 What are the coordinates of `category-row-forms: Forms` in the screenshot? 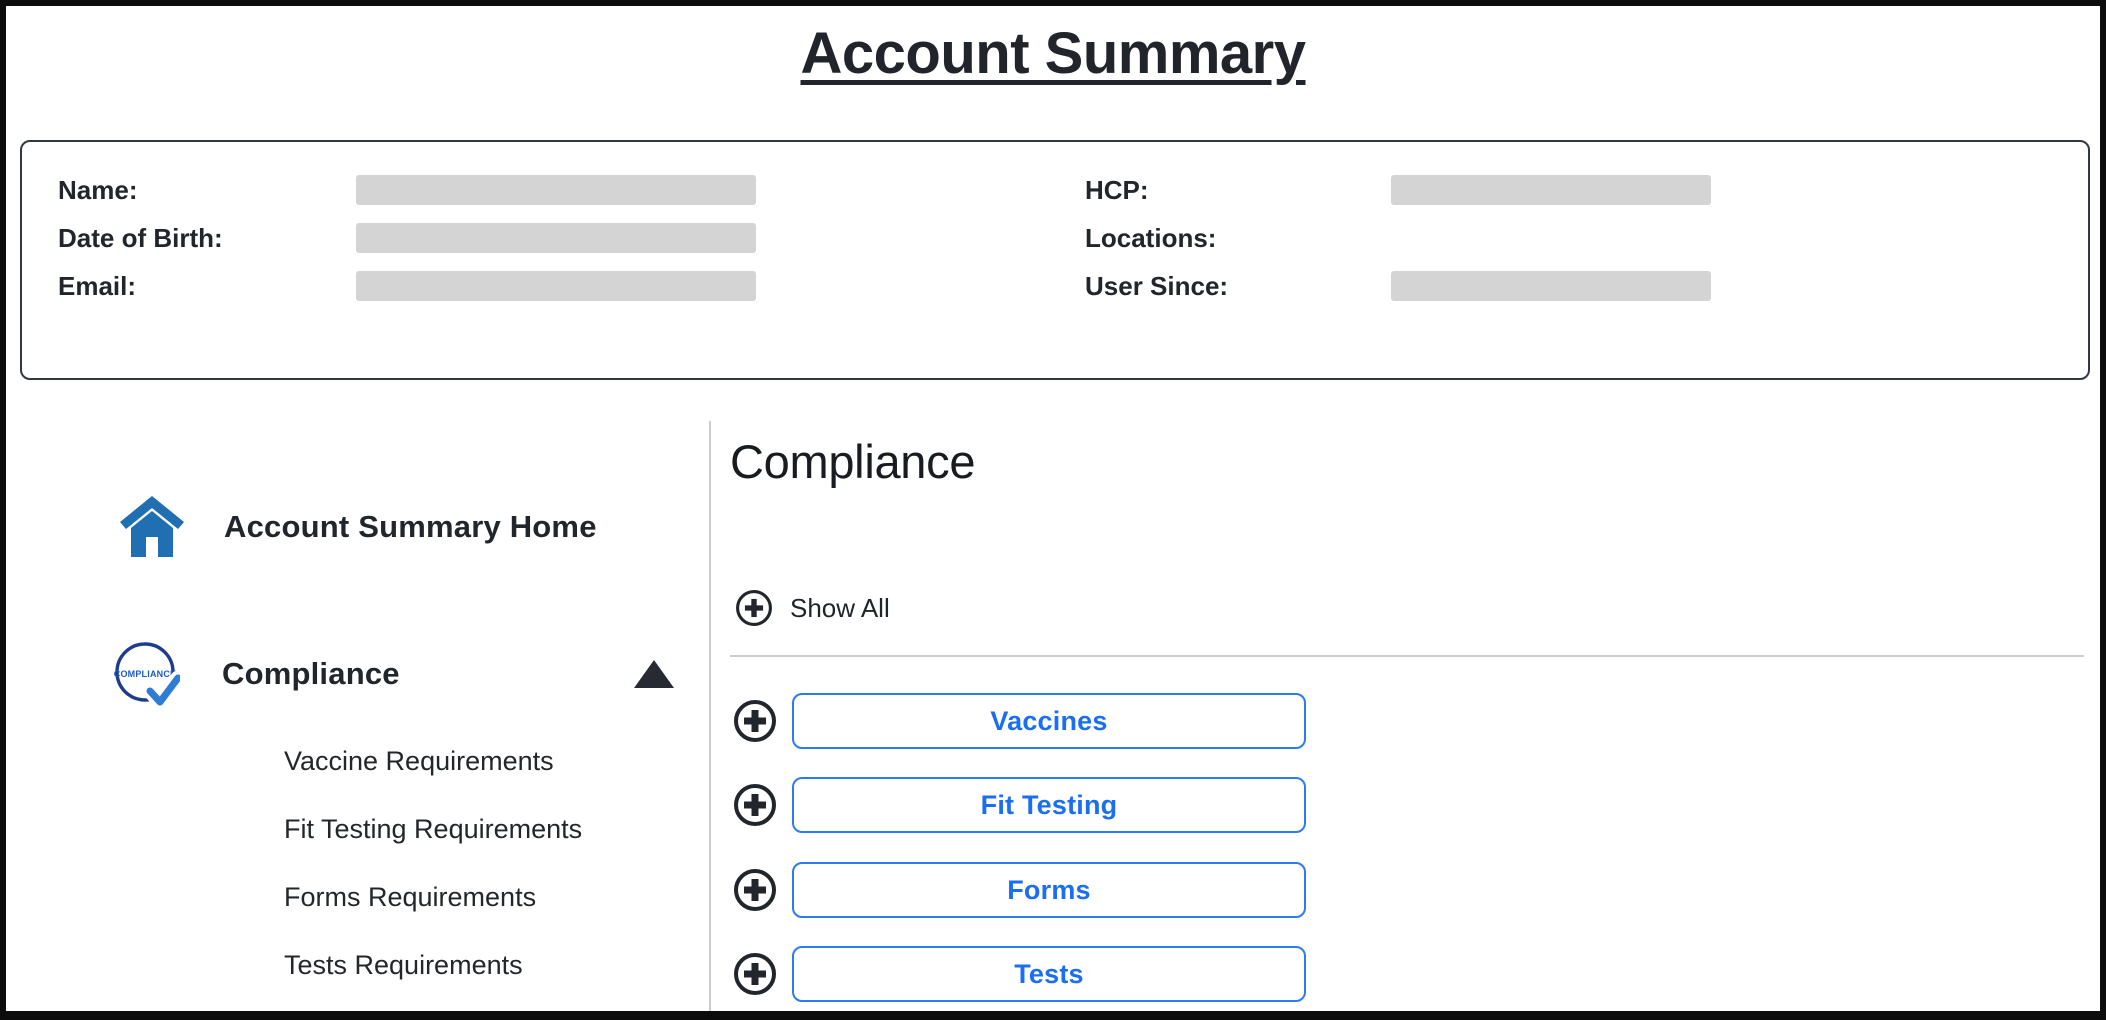 It's located at (1019, 890).